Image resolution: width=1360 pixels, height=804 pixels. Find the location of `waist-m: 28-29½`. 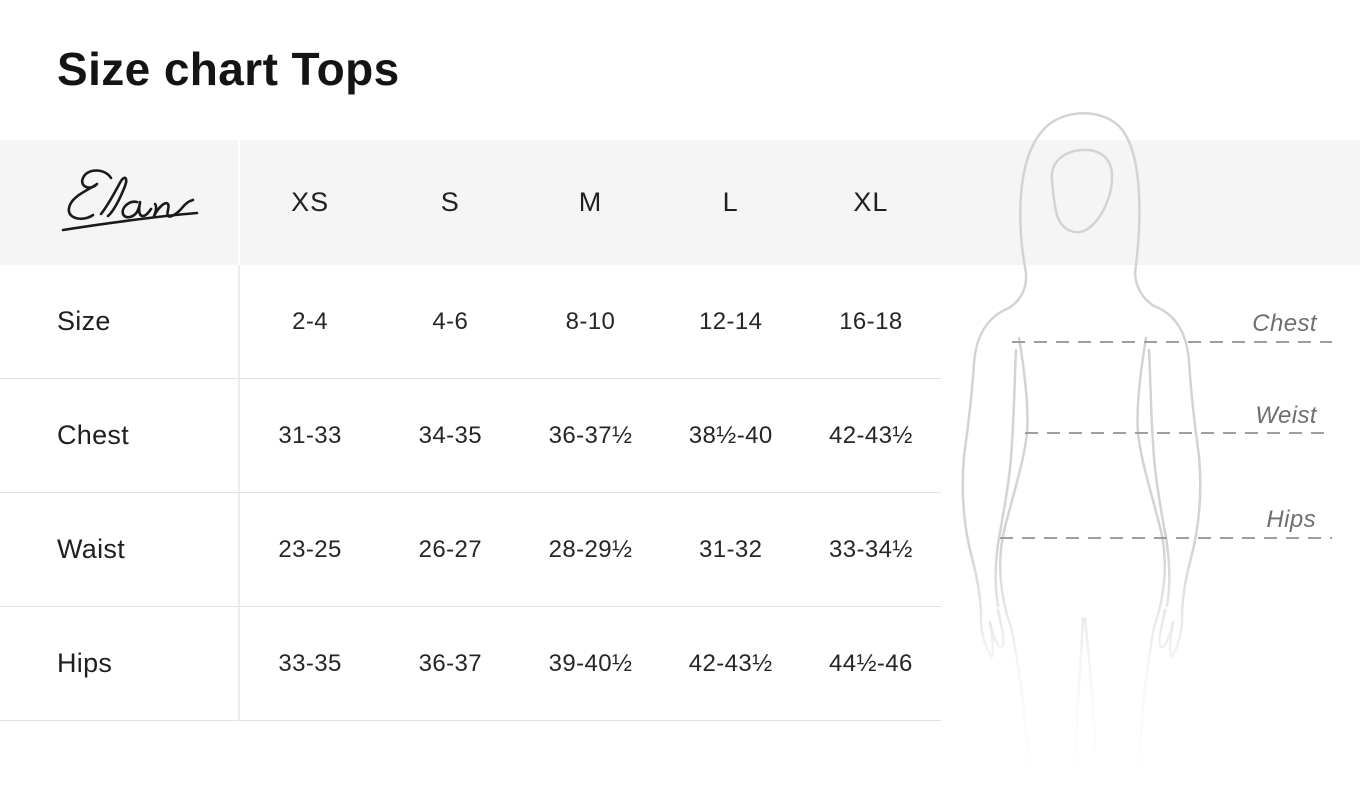

waist-m: 28-29½ is located at coordinates (590, 550).